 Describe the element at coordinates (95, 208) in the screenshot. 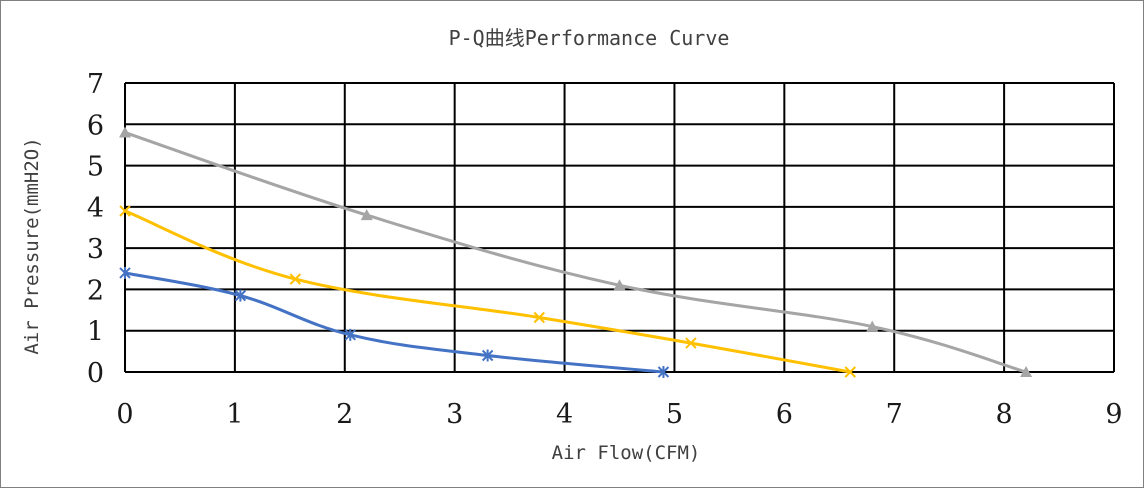

I see `y-tick-label: 4` at that location.